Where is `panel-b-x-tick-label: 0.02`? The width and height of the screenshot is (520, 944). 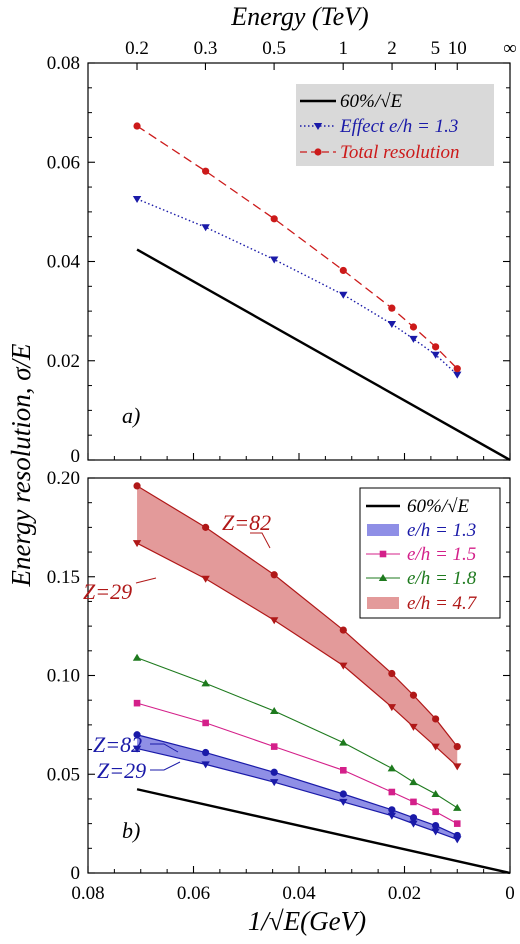
panel-b-x-tick-label: 0.02 is located at coordinates (404, 893).